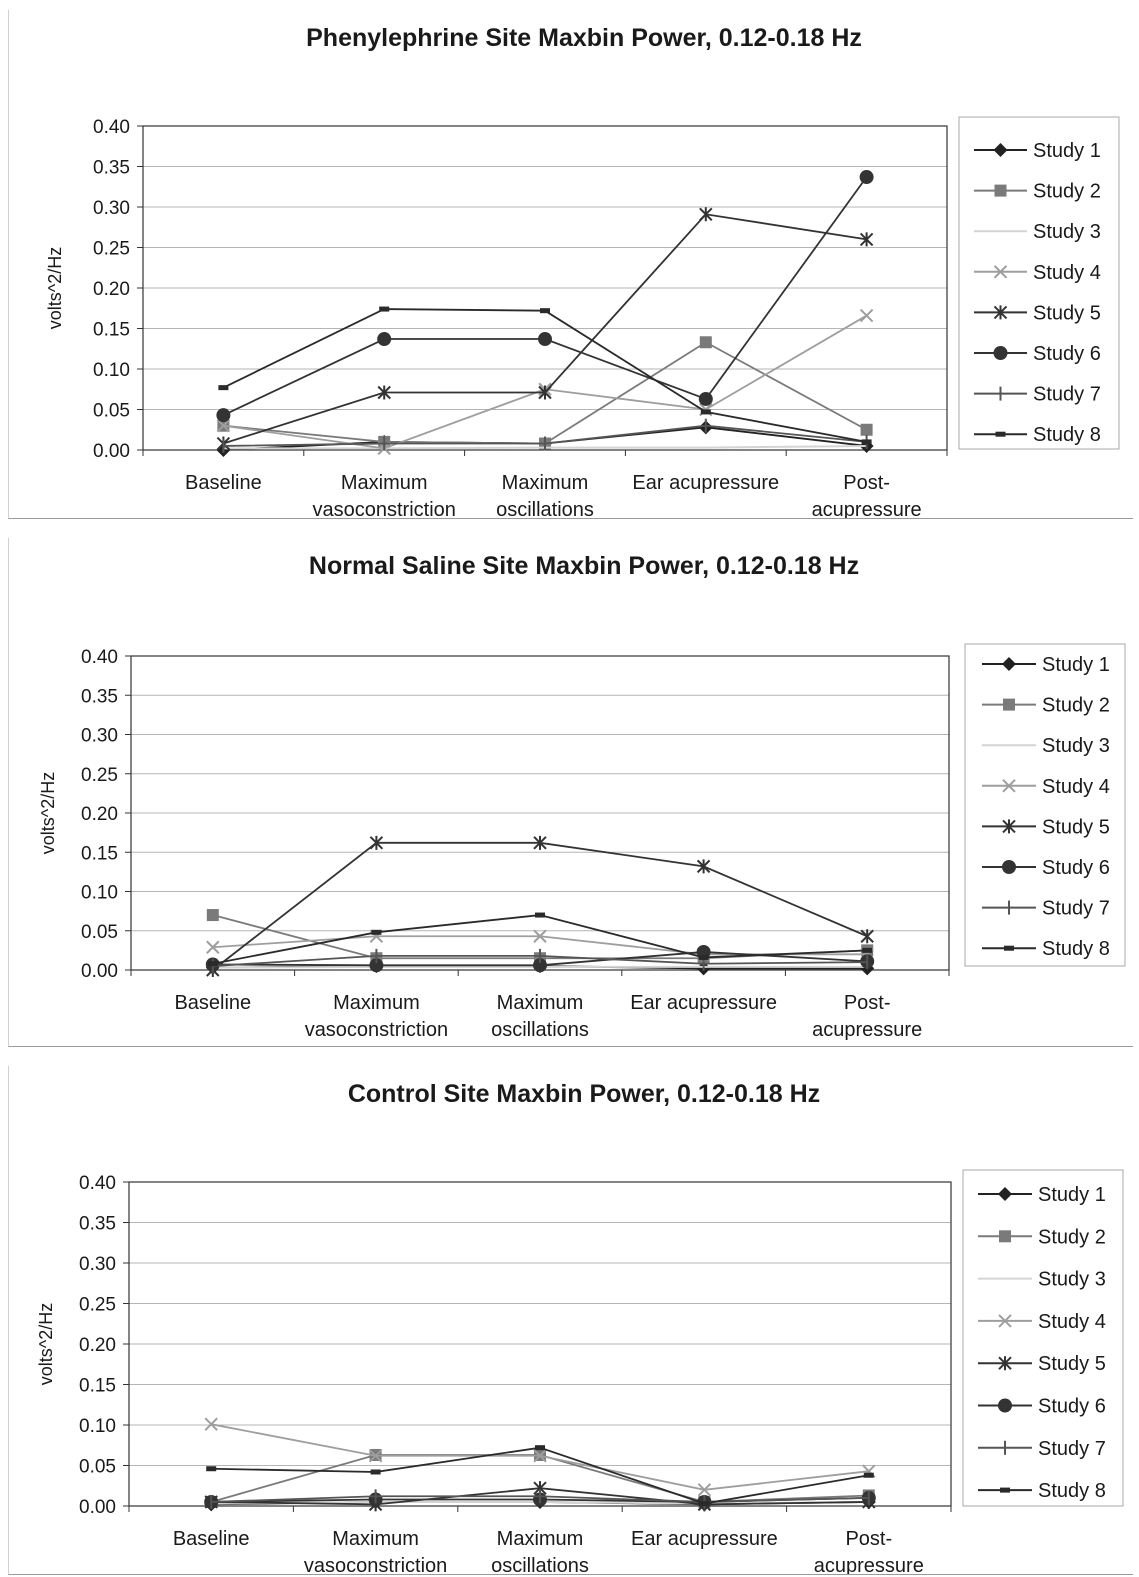  What do you see at coordinates (1076, 949) in the screenshot?
I see `legend-label: Study 8` at bounding box center [1076, 949].